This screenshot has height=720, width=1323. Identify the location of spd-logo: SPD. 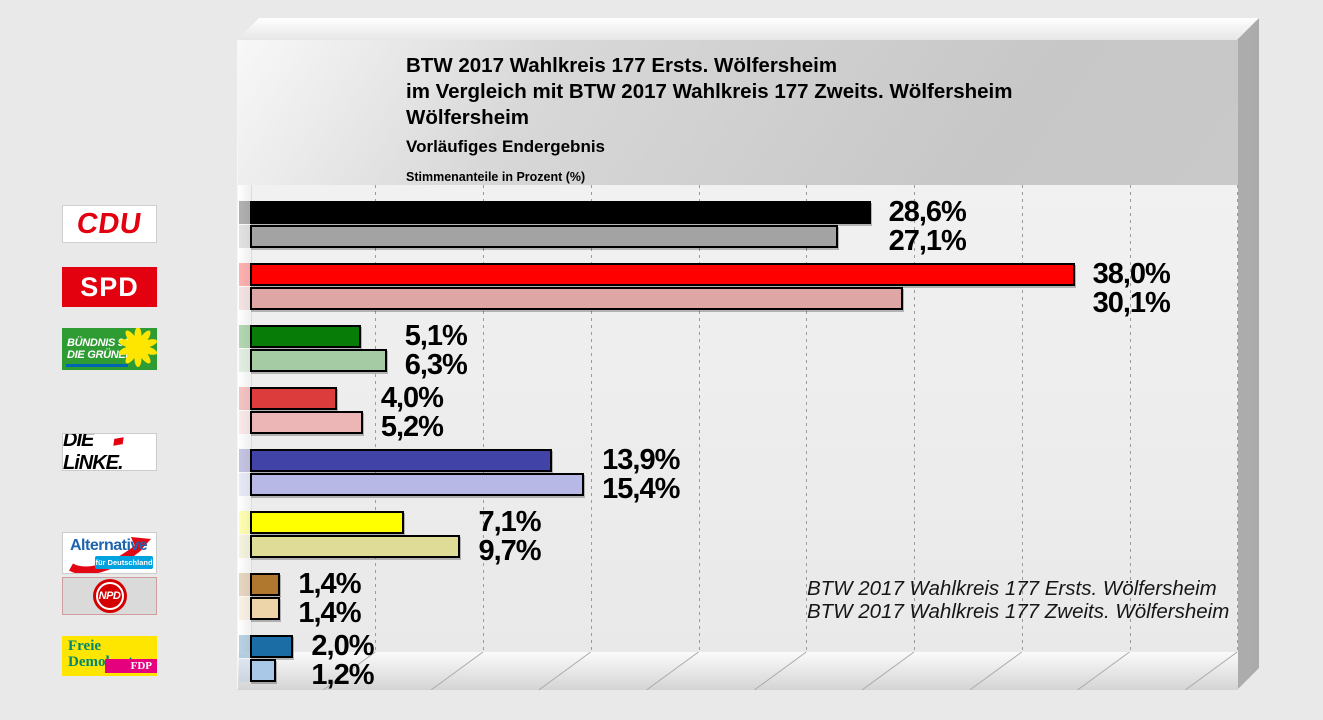
(109, 287).